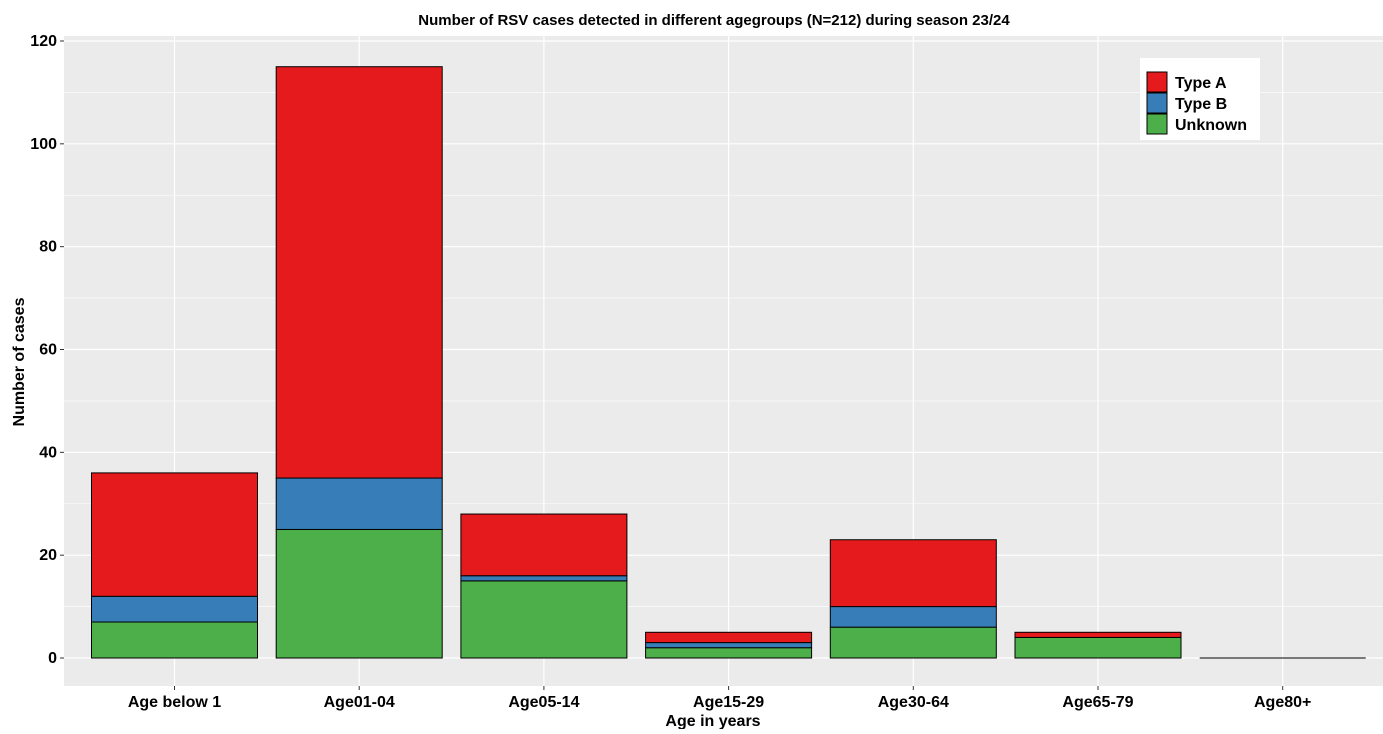 The width and height of the screenshot is (1383, 734). Describe the element at coordinates (1201, 104) in the screenshot. I see `legend-label: Type B` at that location.